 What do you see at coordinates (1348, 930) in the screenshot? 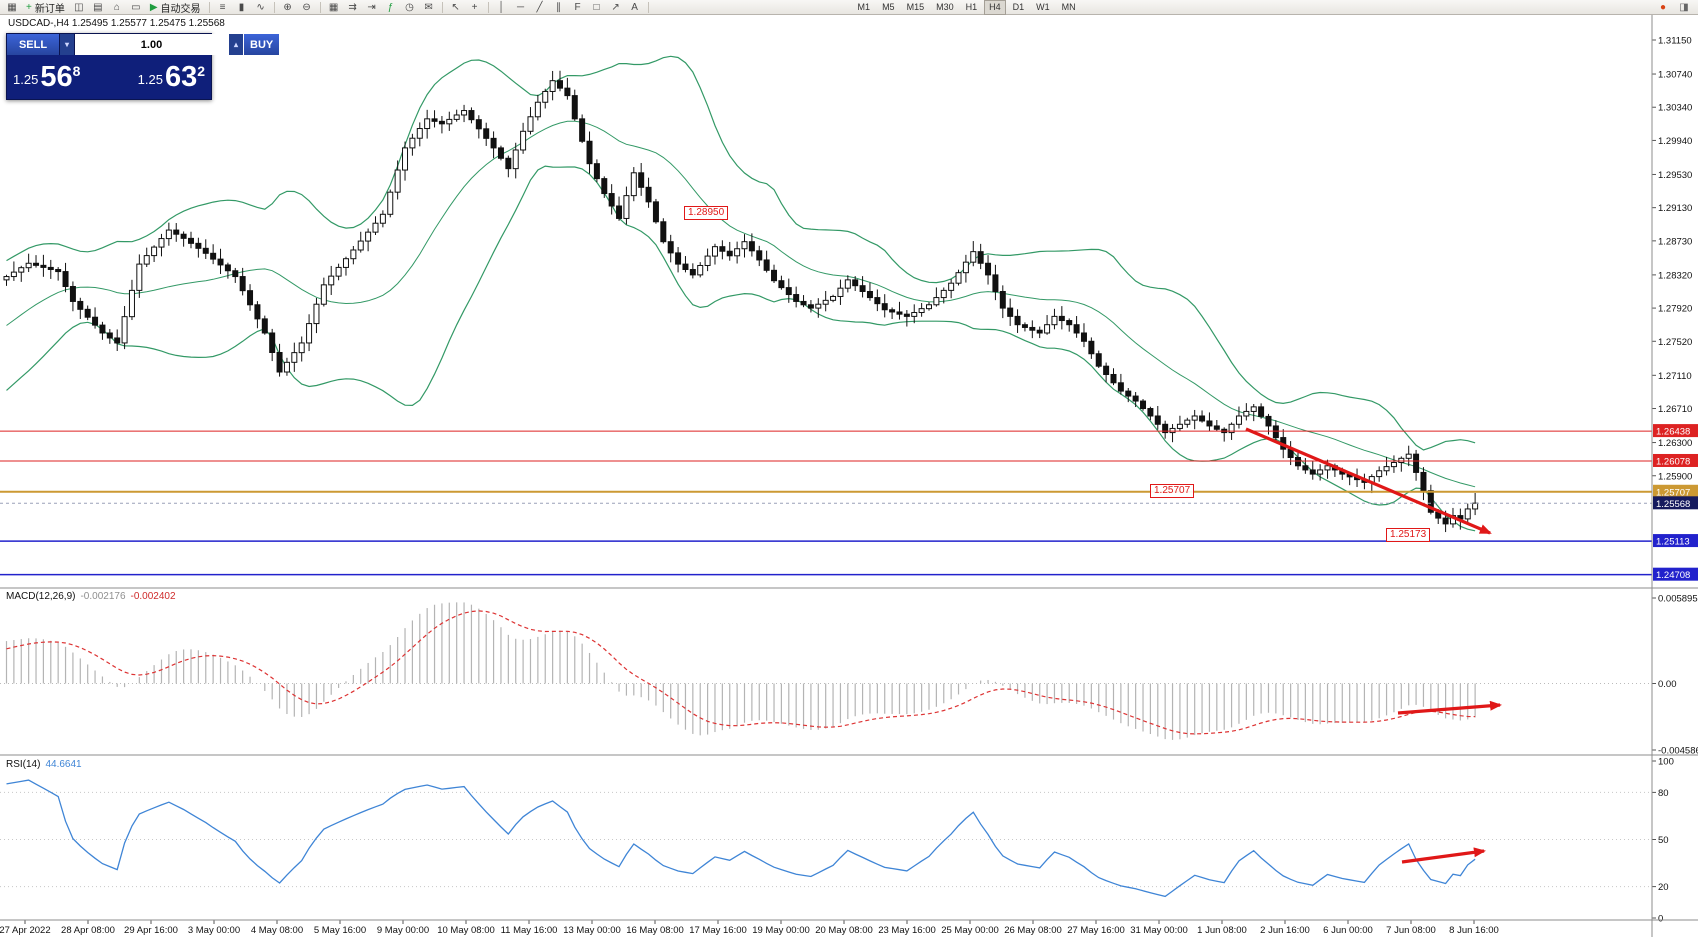
I see `svg-text: 6 Jun 00:00` at bounding box center [1348, 930].